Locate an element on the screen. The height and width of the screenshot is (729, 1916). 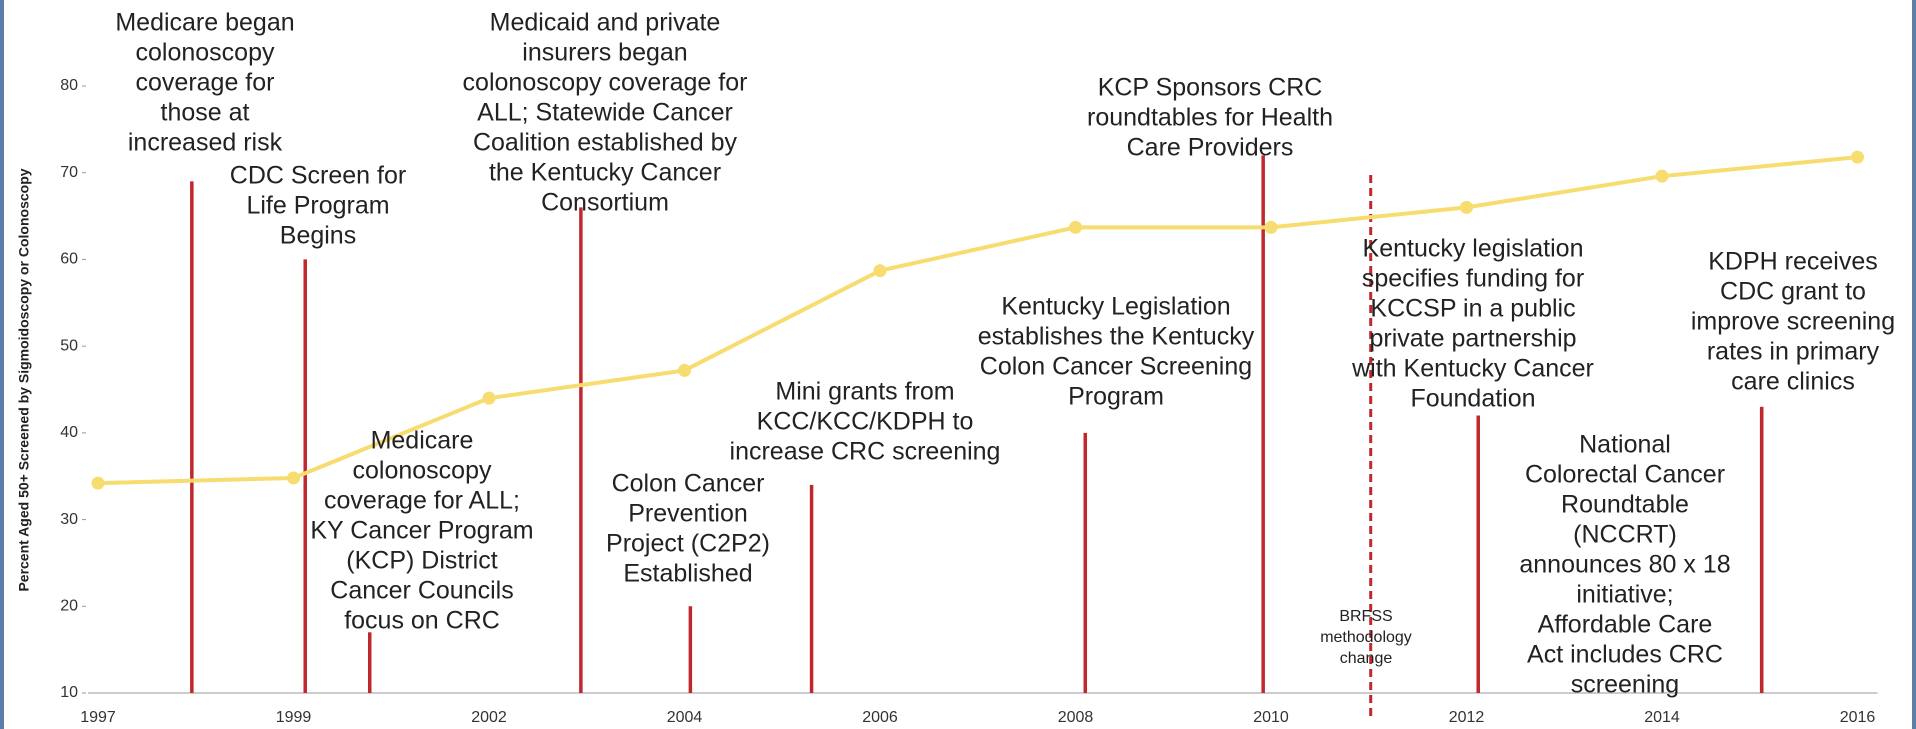
method-change-text: methodology is located at coordinates (1366, 637).